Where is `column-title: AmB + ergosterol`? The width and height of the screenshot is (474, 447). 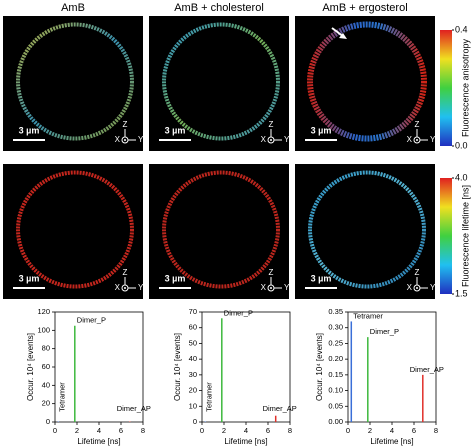
column-title: AmB + ergosterol is located at coordinates (364, 8).